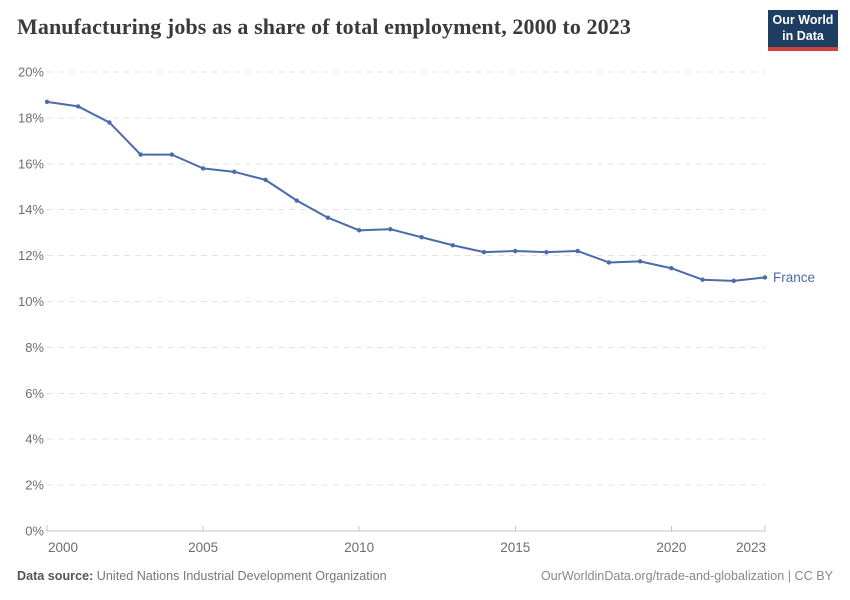 This screenshot has height=600, width=850. I want to click on y-axis-labels: 0% 2% 4% 6% 8% 10% 12% 14% 16% 18% 20%, so click(31, 302).